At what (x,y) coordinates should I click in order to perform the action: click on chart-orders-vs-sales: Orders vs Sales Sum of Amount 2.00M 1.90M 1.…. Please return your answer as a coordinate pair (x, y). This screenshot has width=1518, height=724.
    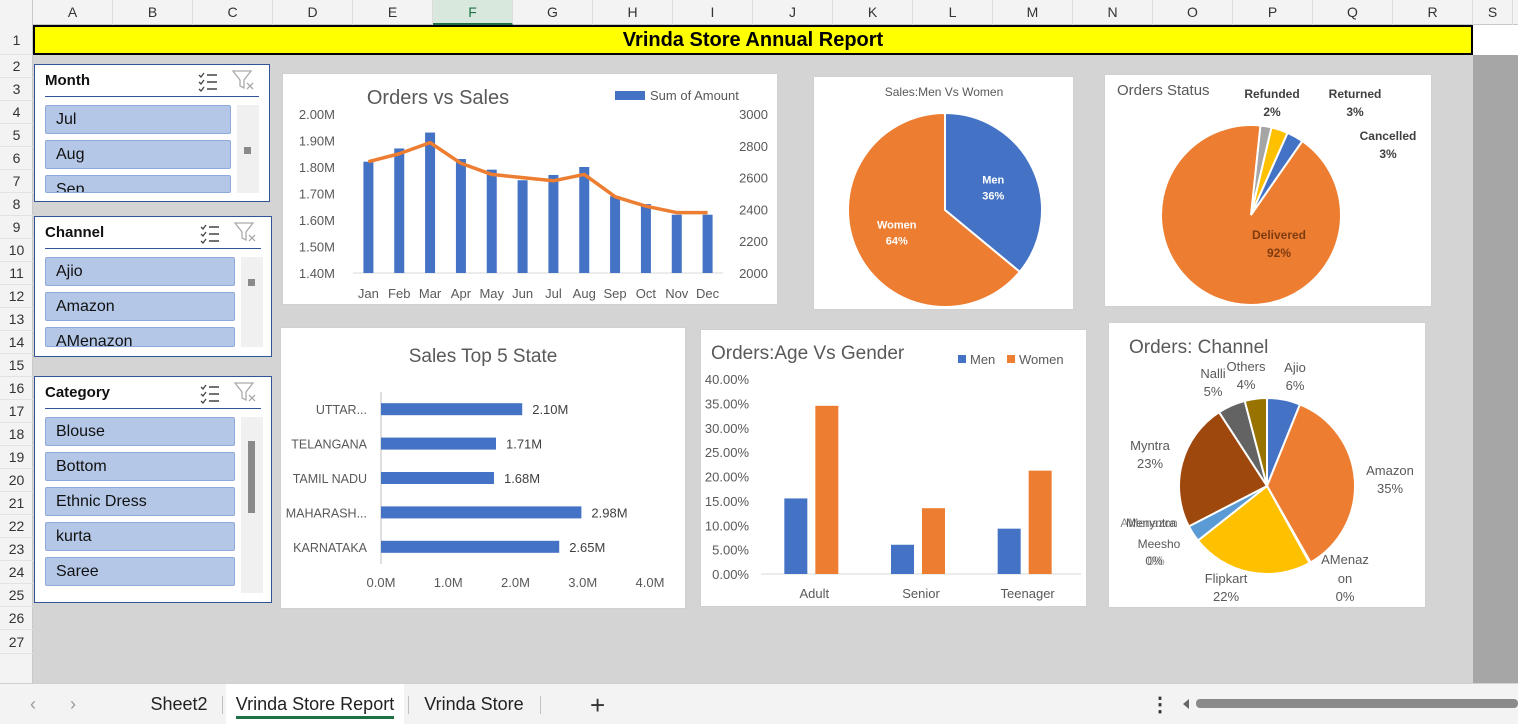
    Looking at the image, I should click on (530, 189).